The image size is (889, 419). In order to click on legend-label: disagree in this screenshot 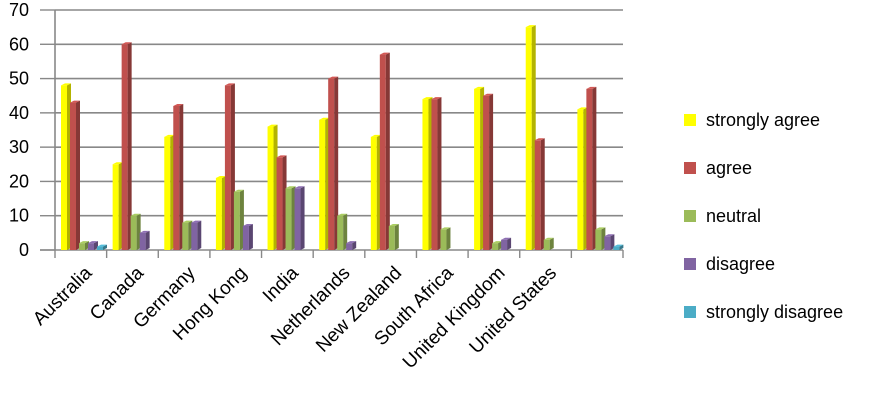, I will do `click(740, 264)`.